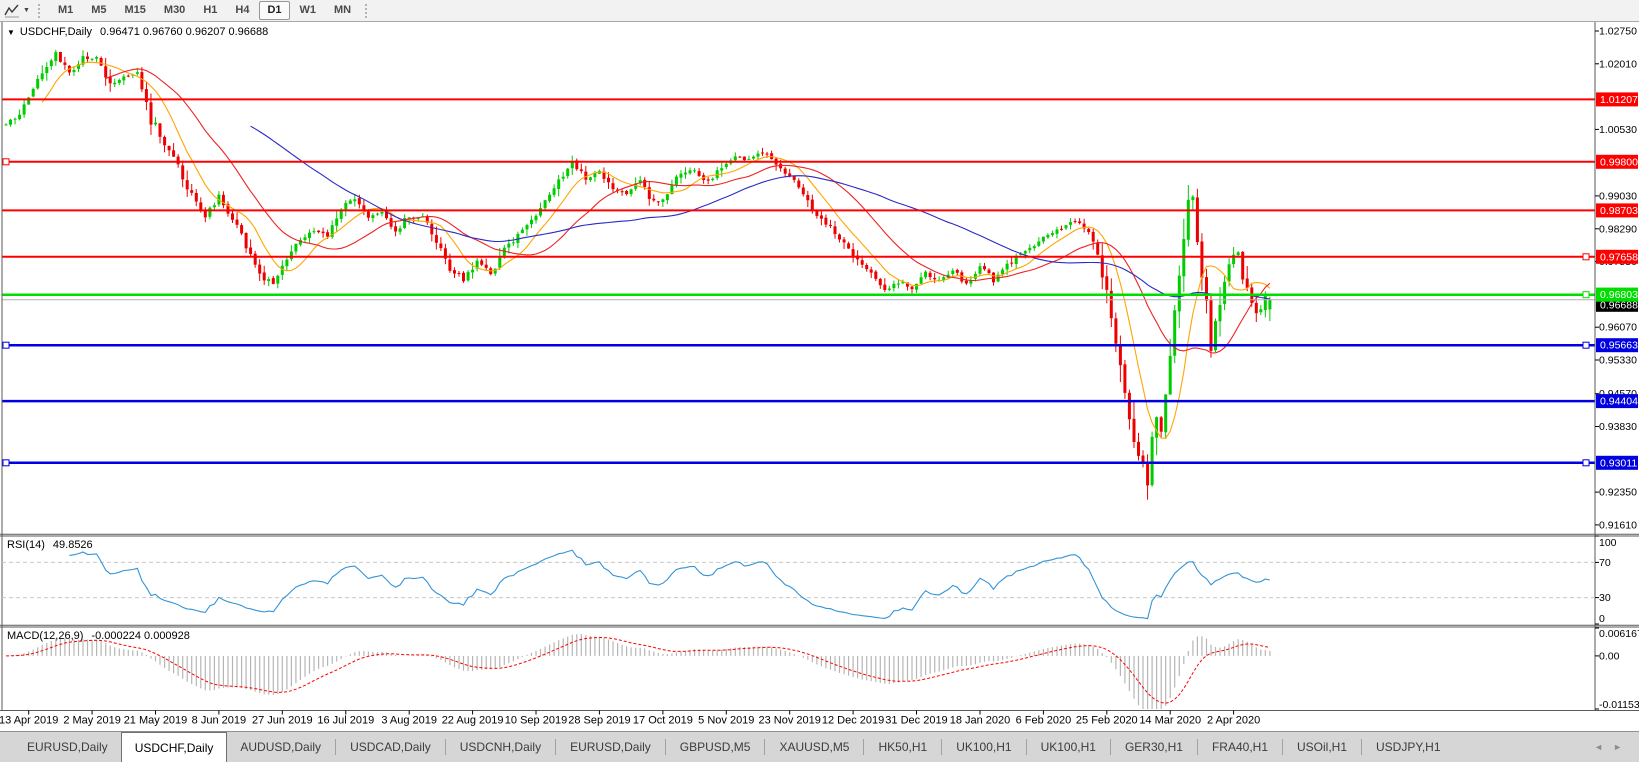  I want to click on timeframe-toolbar: M1 M5 M15 M30 H1 H4 D1 W1 MN, so click(204, 10).